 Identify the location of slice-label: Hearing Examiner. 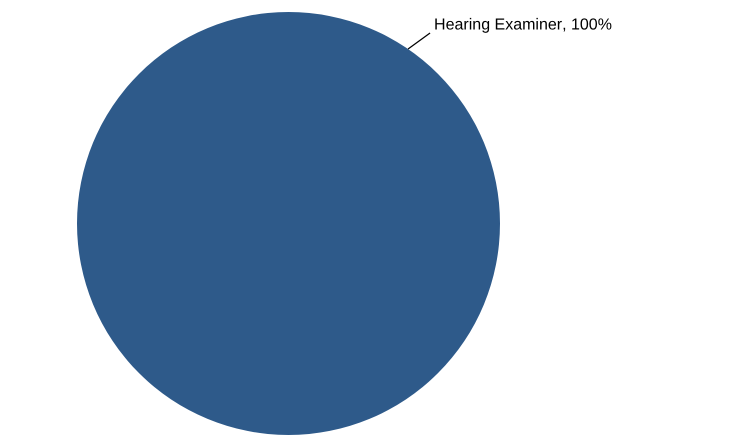
(498, 25).